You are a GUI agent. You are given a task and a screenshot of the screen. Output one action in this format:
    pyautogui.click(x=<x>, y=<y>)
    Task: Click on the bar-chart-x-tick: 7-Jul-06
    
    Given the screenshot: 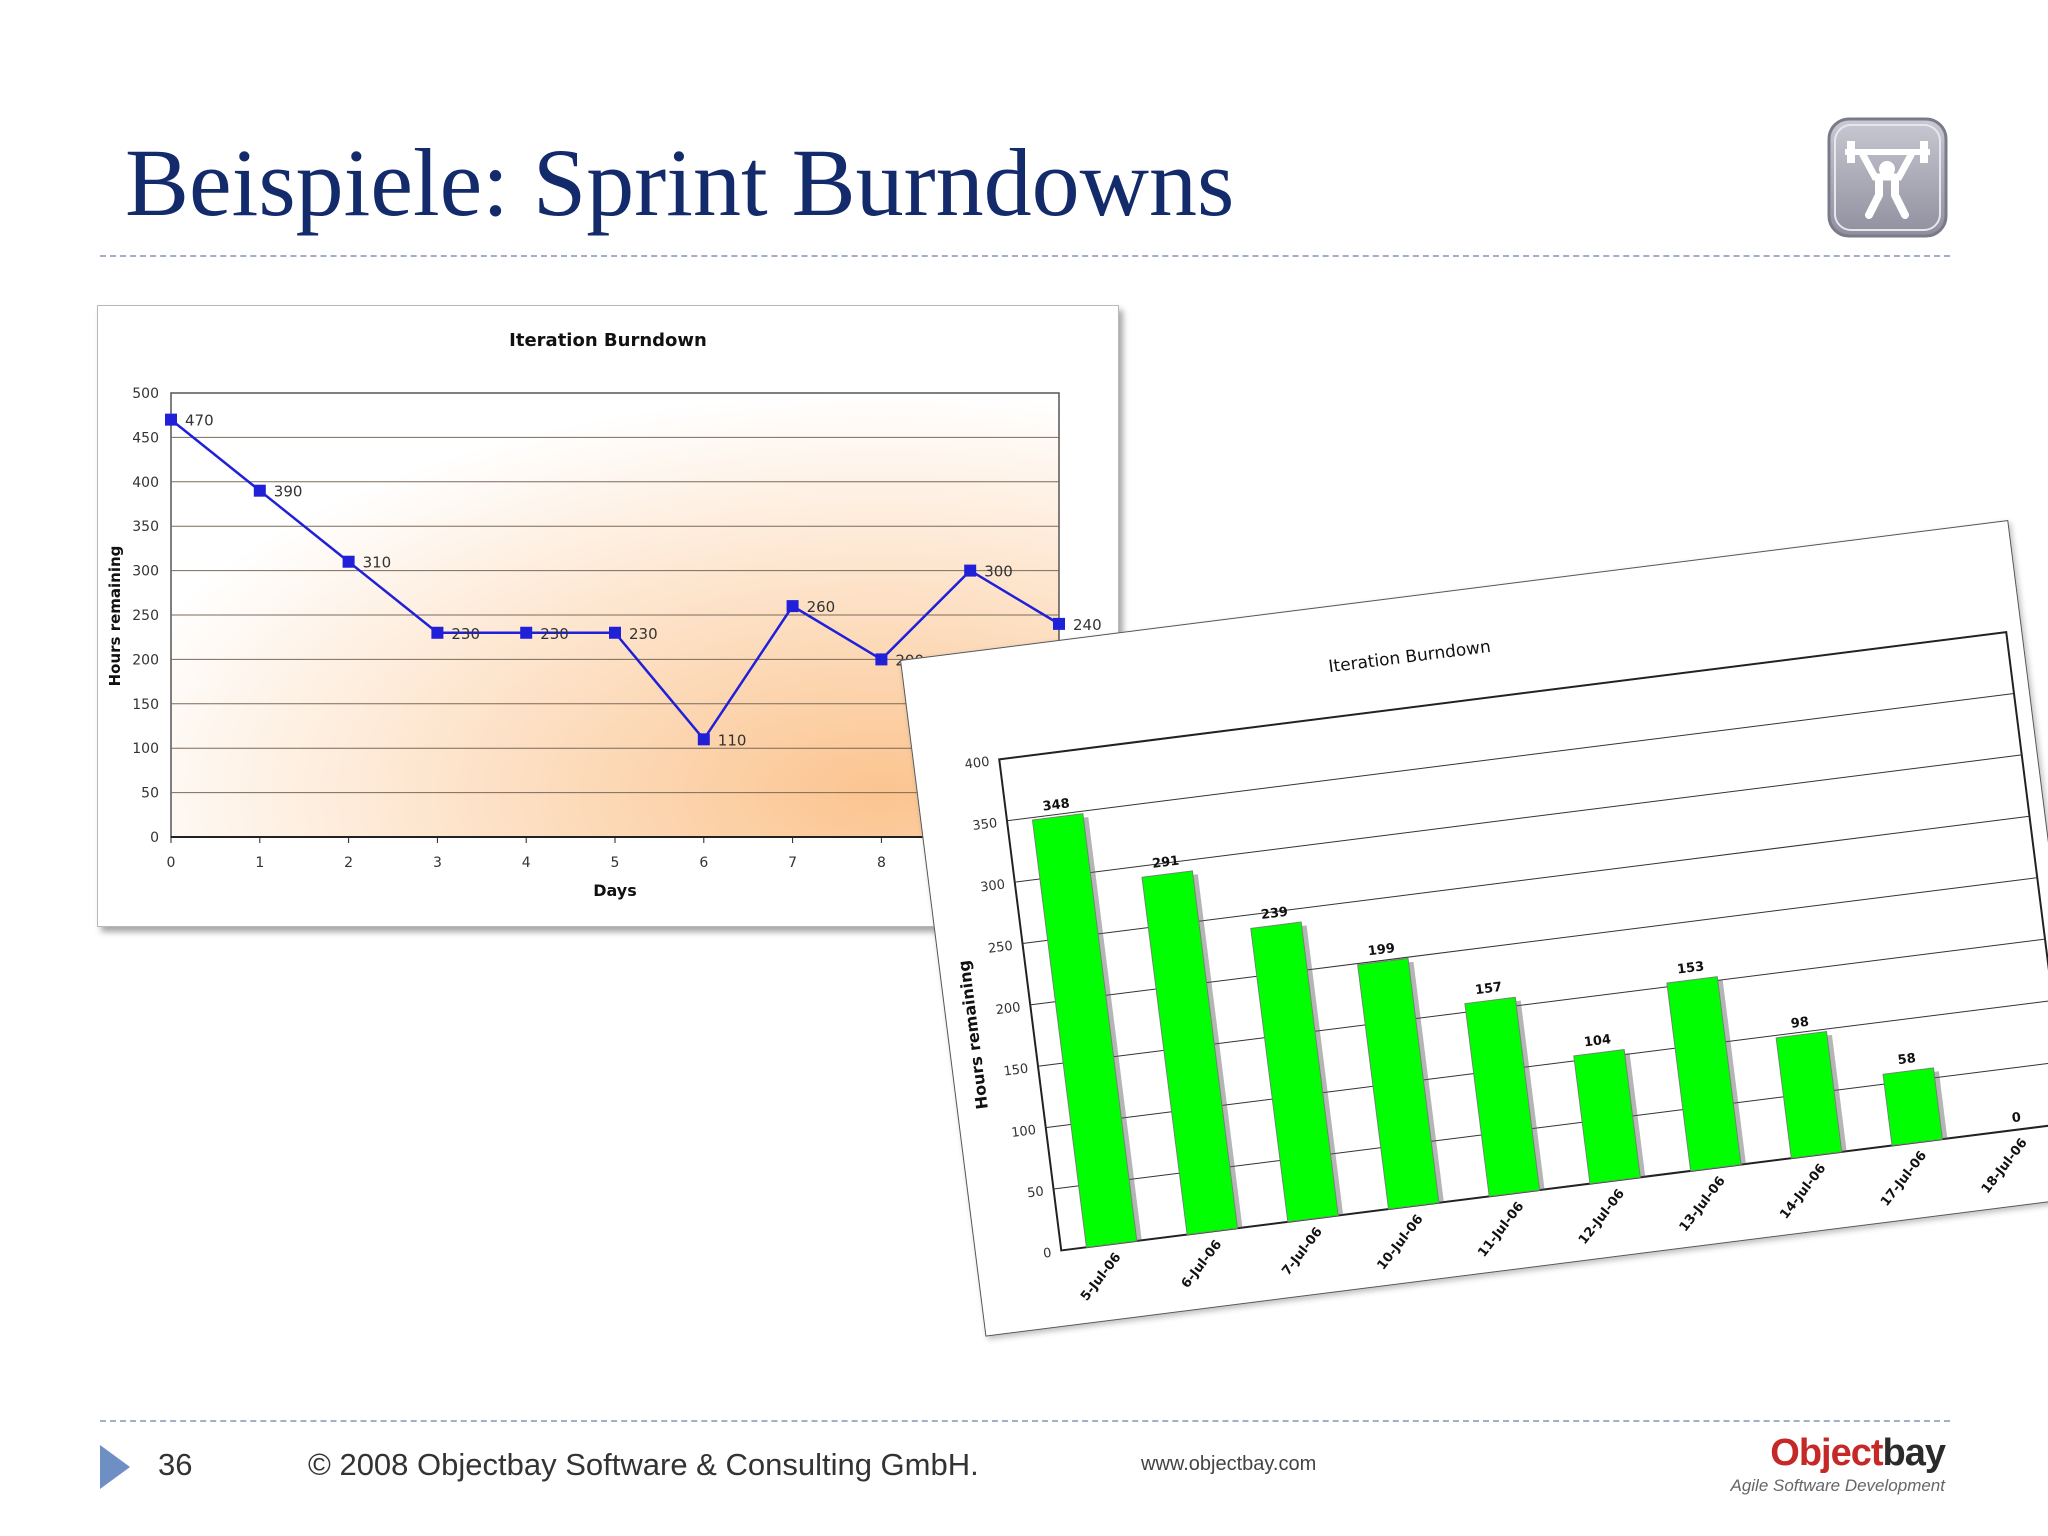 What is the action you would take?
    pyautogui.click(x=1302, y=1252)
    